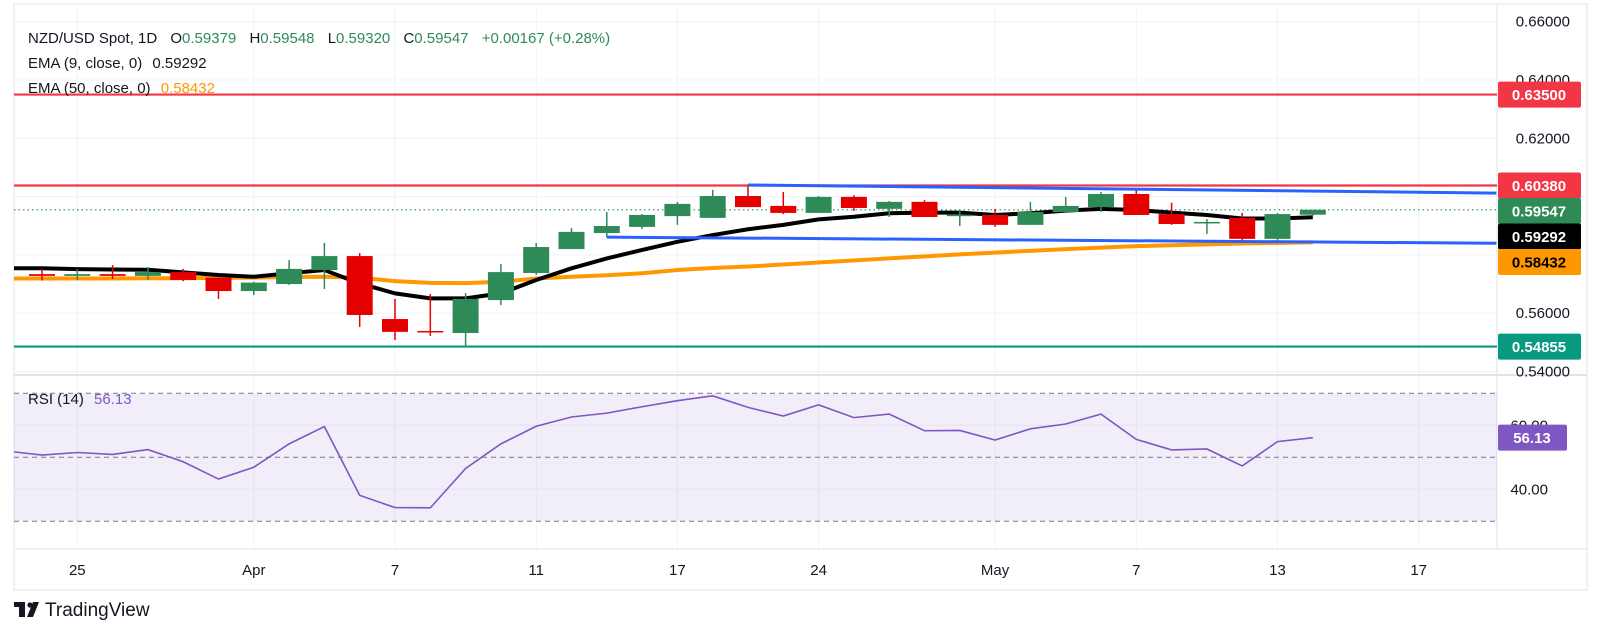 This screenshot has width=1602, height=644. What do you see at coordinates (1529, 489) in the screenshot?
I see `rsi-tick-label: 40.00` at bounding box center [1529, 489].